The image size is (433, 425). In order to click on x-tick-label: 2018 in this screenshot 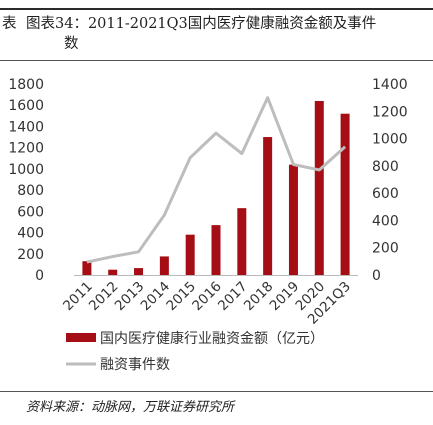, I will do `click(259, 297)`.